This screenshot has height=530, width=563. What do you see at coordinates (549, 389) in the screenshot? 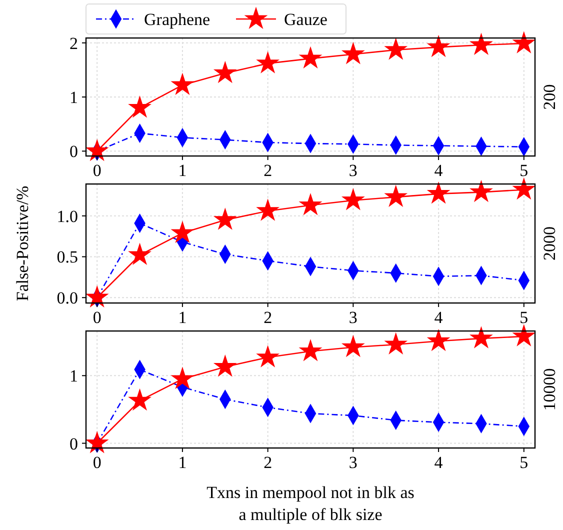
I see `y2-axis-title: 10000` at bounding box center [549, 389].